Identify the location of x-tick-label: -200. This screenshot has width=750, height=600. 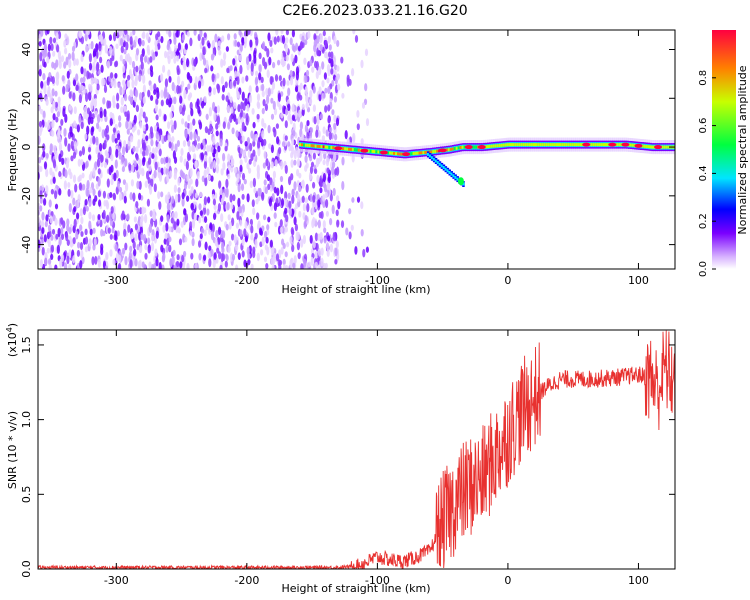
(246, 280).